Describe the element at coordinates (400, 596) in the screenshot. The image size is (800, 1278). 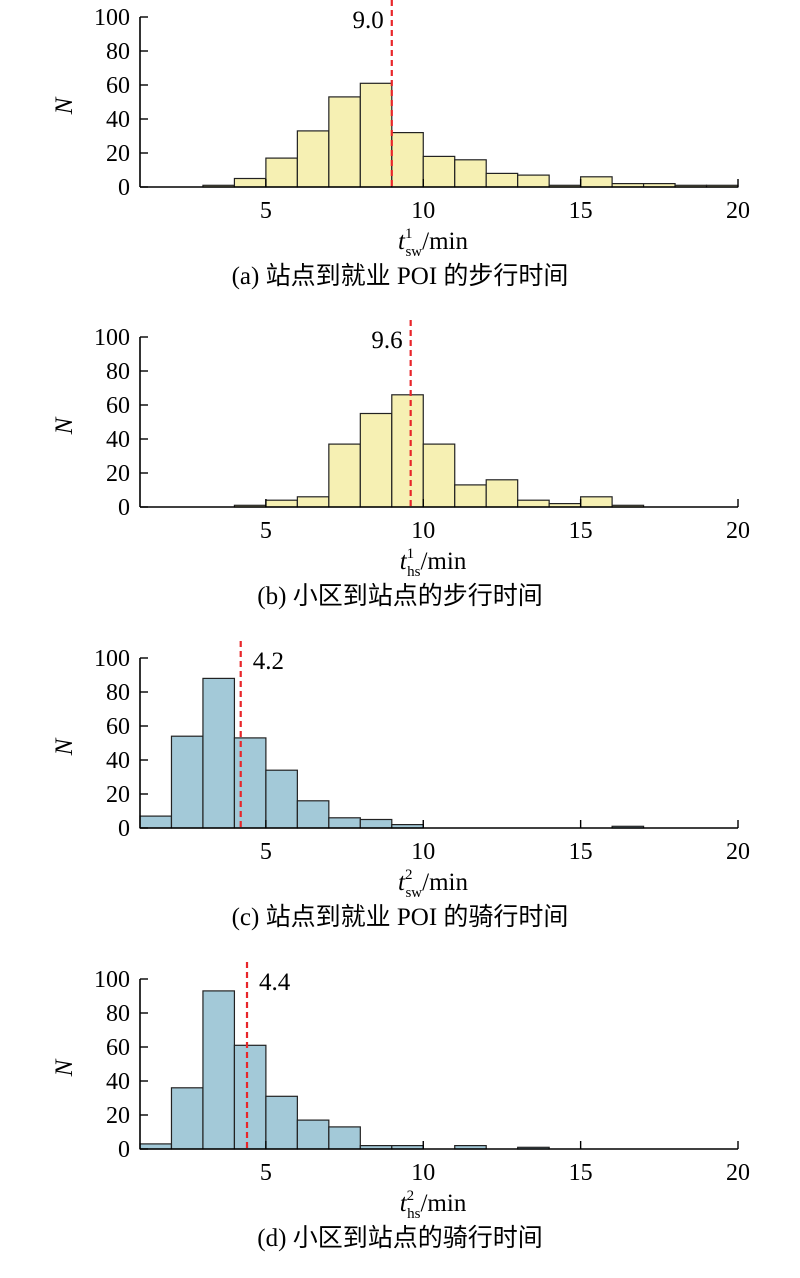
I see `chart-caption-b: (b) 小区到站点的步行时间` at that location.